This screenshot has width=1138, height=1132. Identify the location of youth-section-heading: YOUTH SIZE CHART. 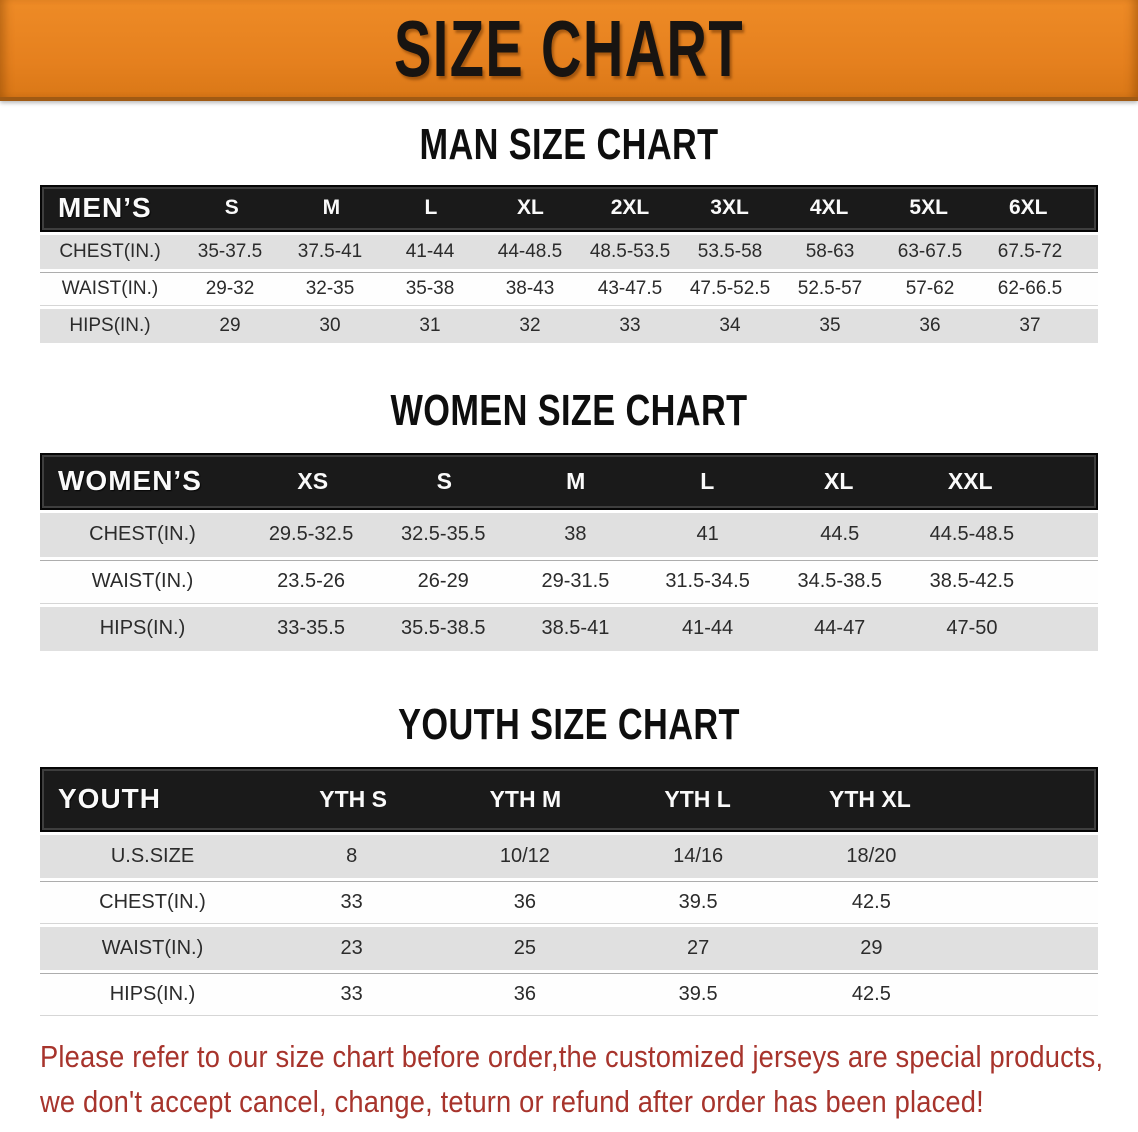
(569, 724).